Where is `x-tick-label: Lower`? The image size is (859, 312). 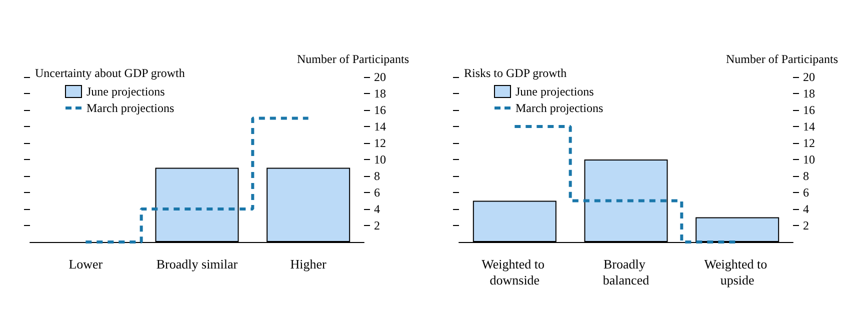 x-tick-label: Lower is located at coordinates (86, 264).